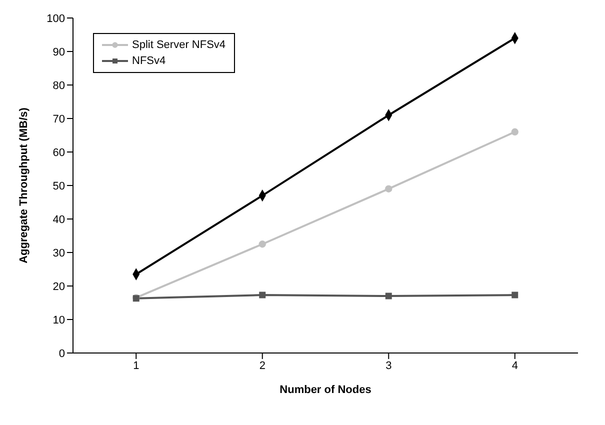  I want to click on x-tick-label: 3, so click(389, 366).